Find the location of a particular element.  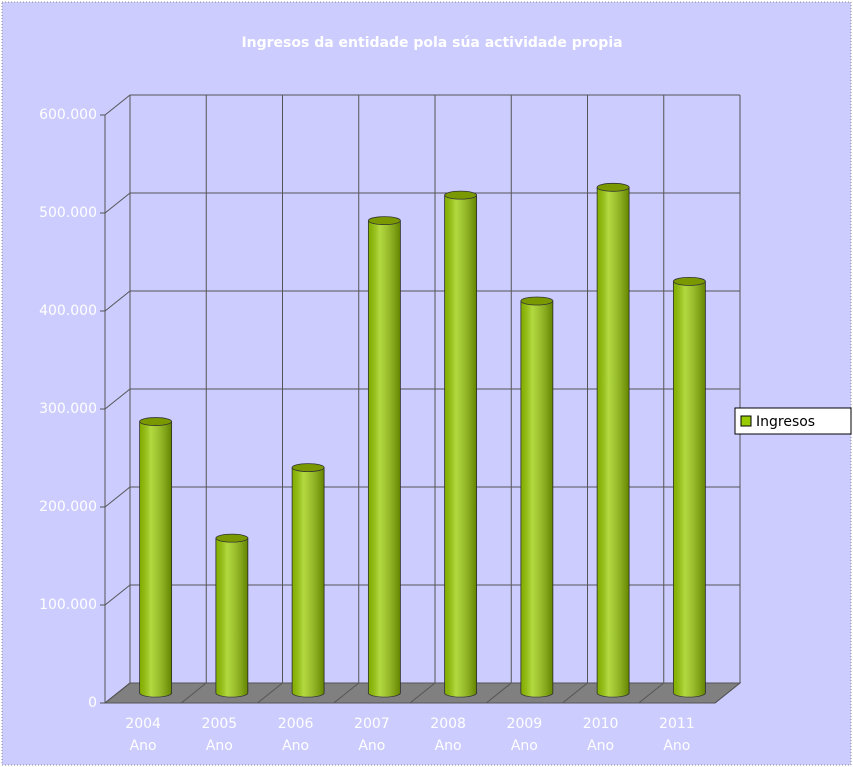

x-tick-label: 2004 is located at coordinates (143, 724).